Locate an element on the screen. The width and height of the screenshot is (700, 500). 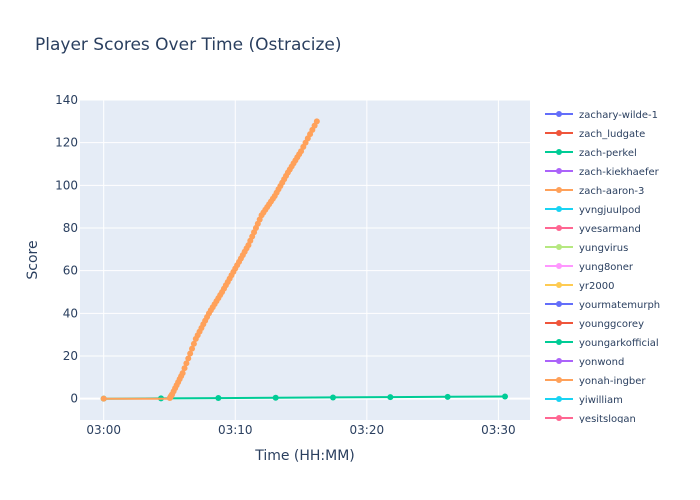
legend-item-youngarkofficial: youngarkofficial is located at coordinates (602, 343).